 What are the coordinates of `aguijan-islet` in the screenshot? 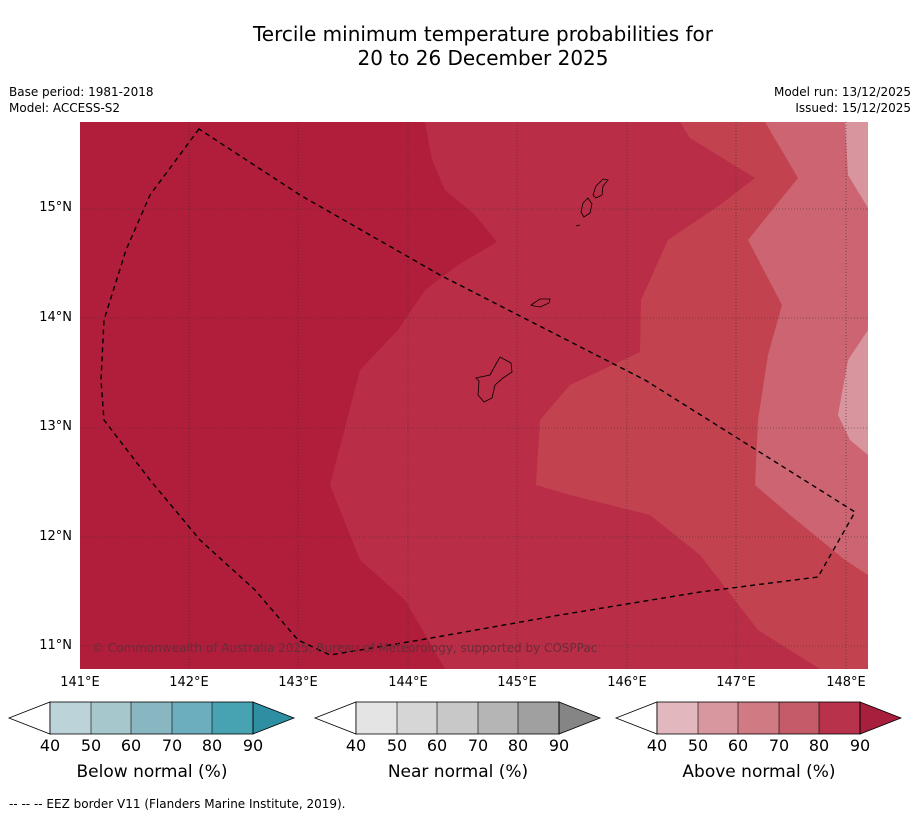 It's located at (578, 225).